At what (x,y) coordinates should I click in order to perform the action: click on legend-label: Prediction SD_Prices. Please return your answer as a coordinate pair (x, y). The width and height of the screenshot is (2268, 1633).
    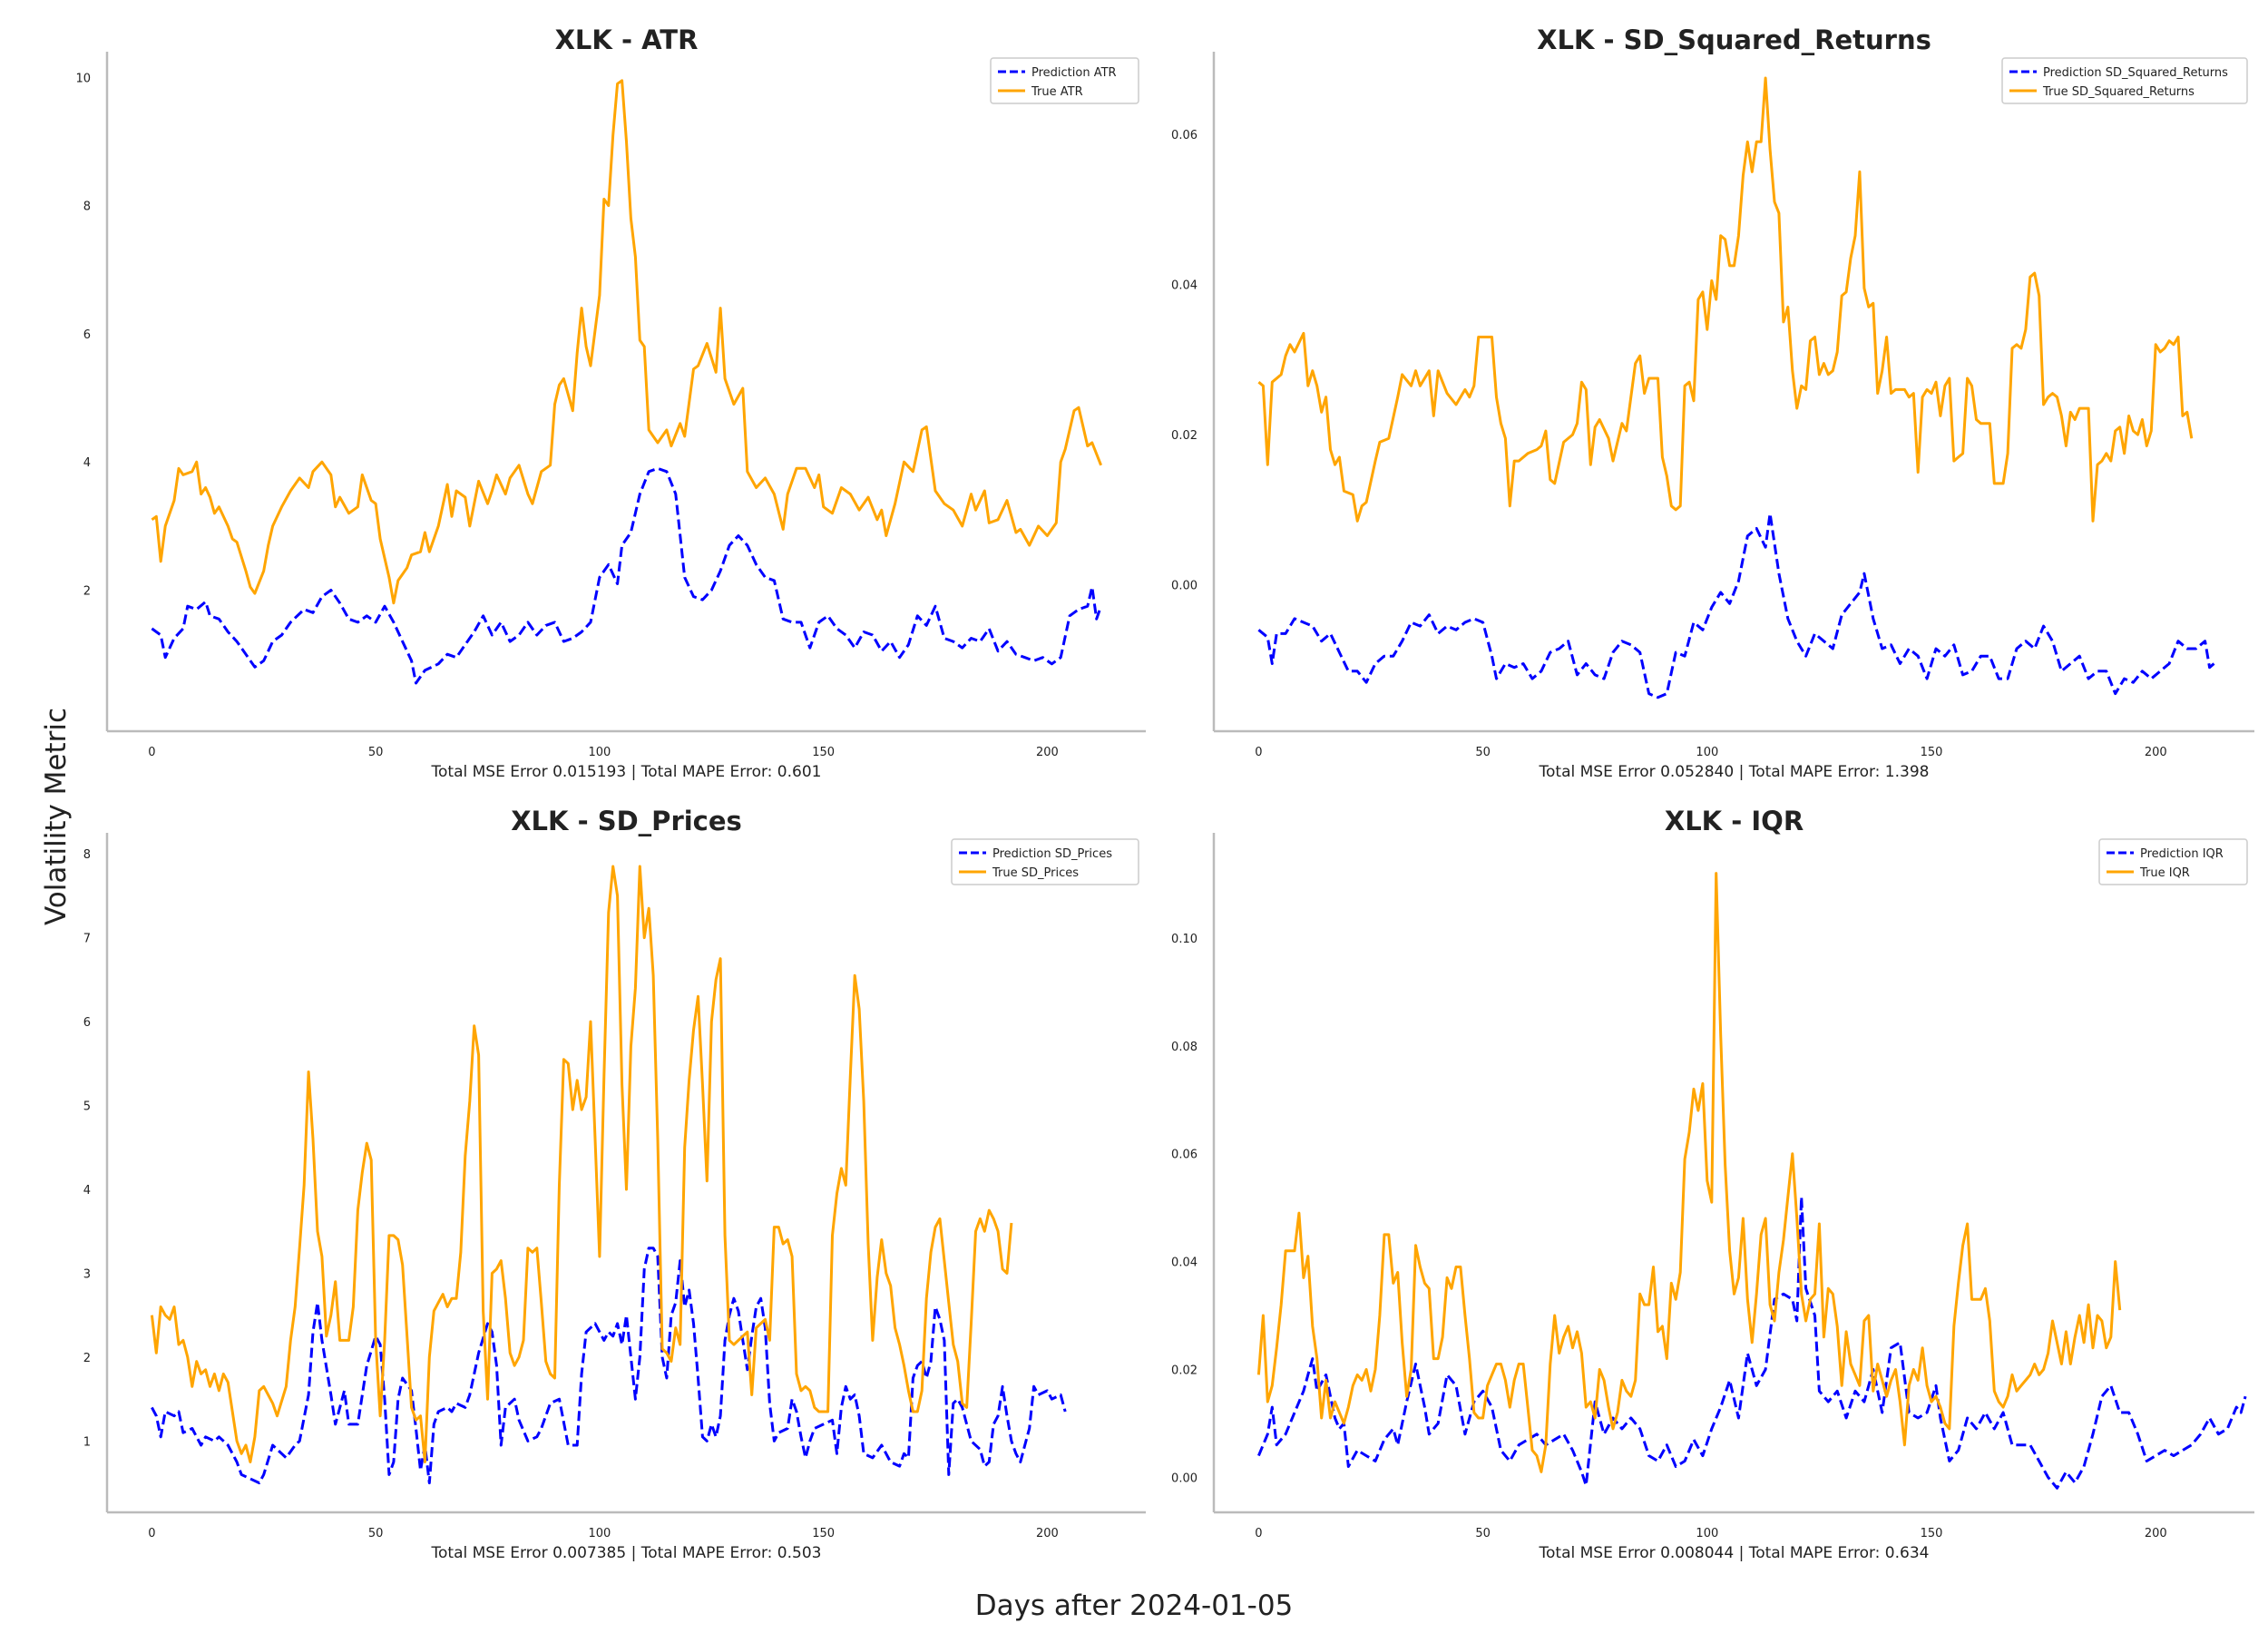
    Looking at the image, I should click on (1052, 854).